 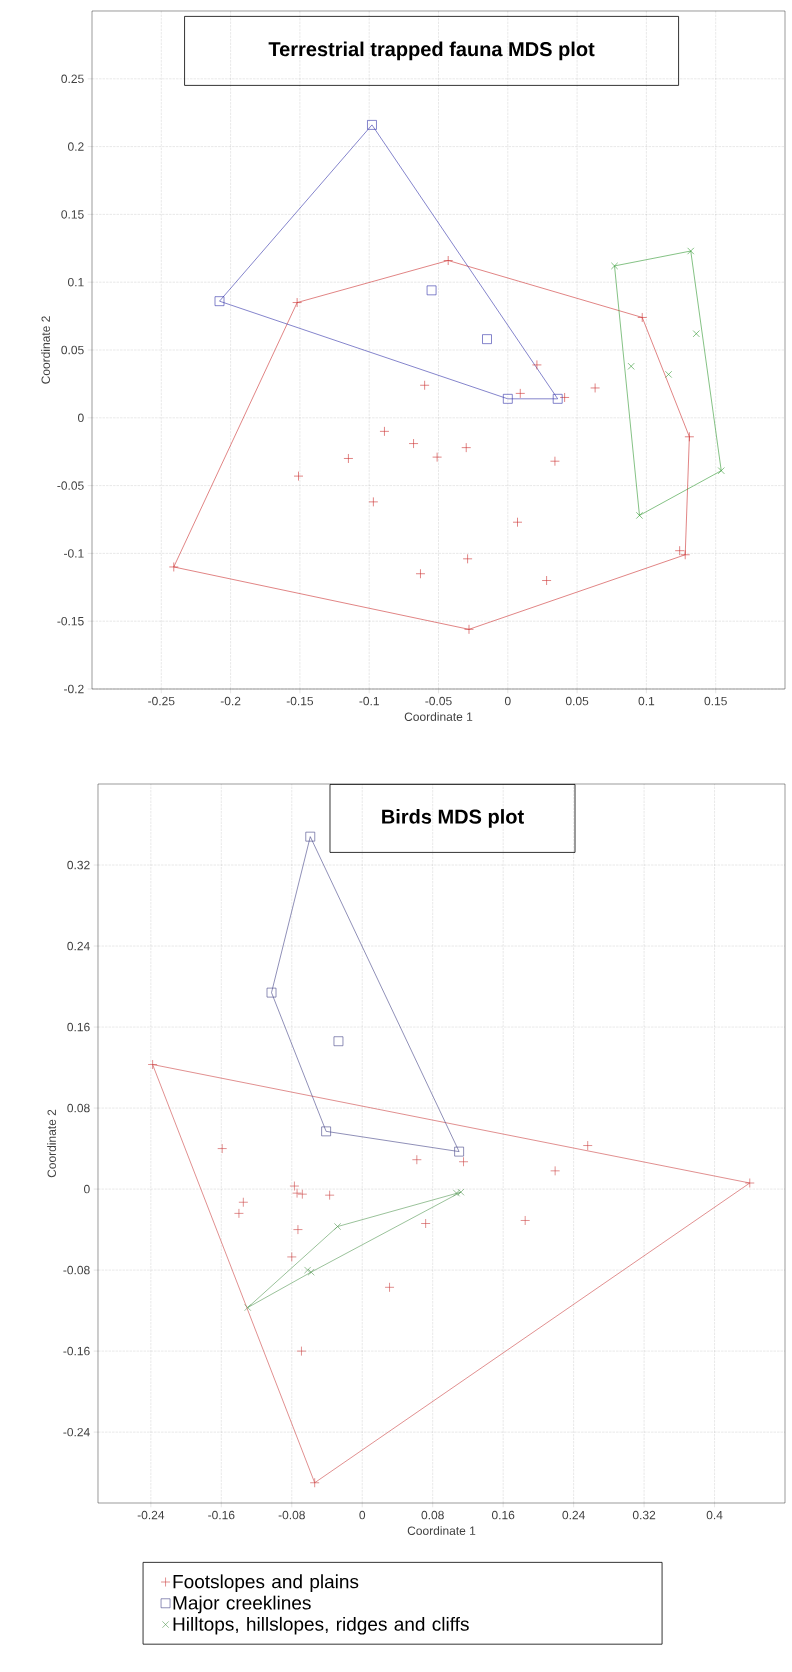 What do you see at coordinates (72, 79) in the screenshot?
I see `y-tick-label: 0.25` at bounding box center [72, 79].